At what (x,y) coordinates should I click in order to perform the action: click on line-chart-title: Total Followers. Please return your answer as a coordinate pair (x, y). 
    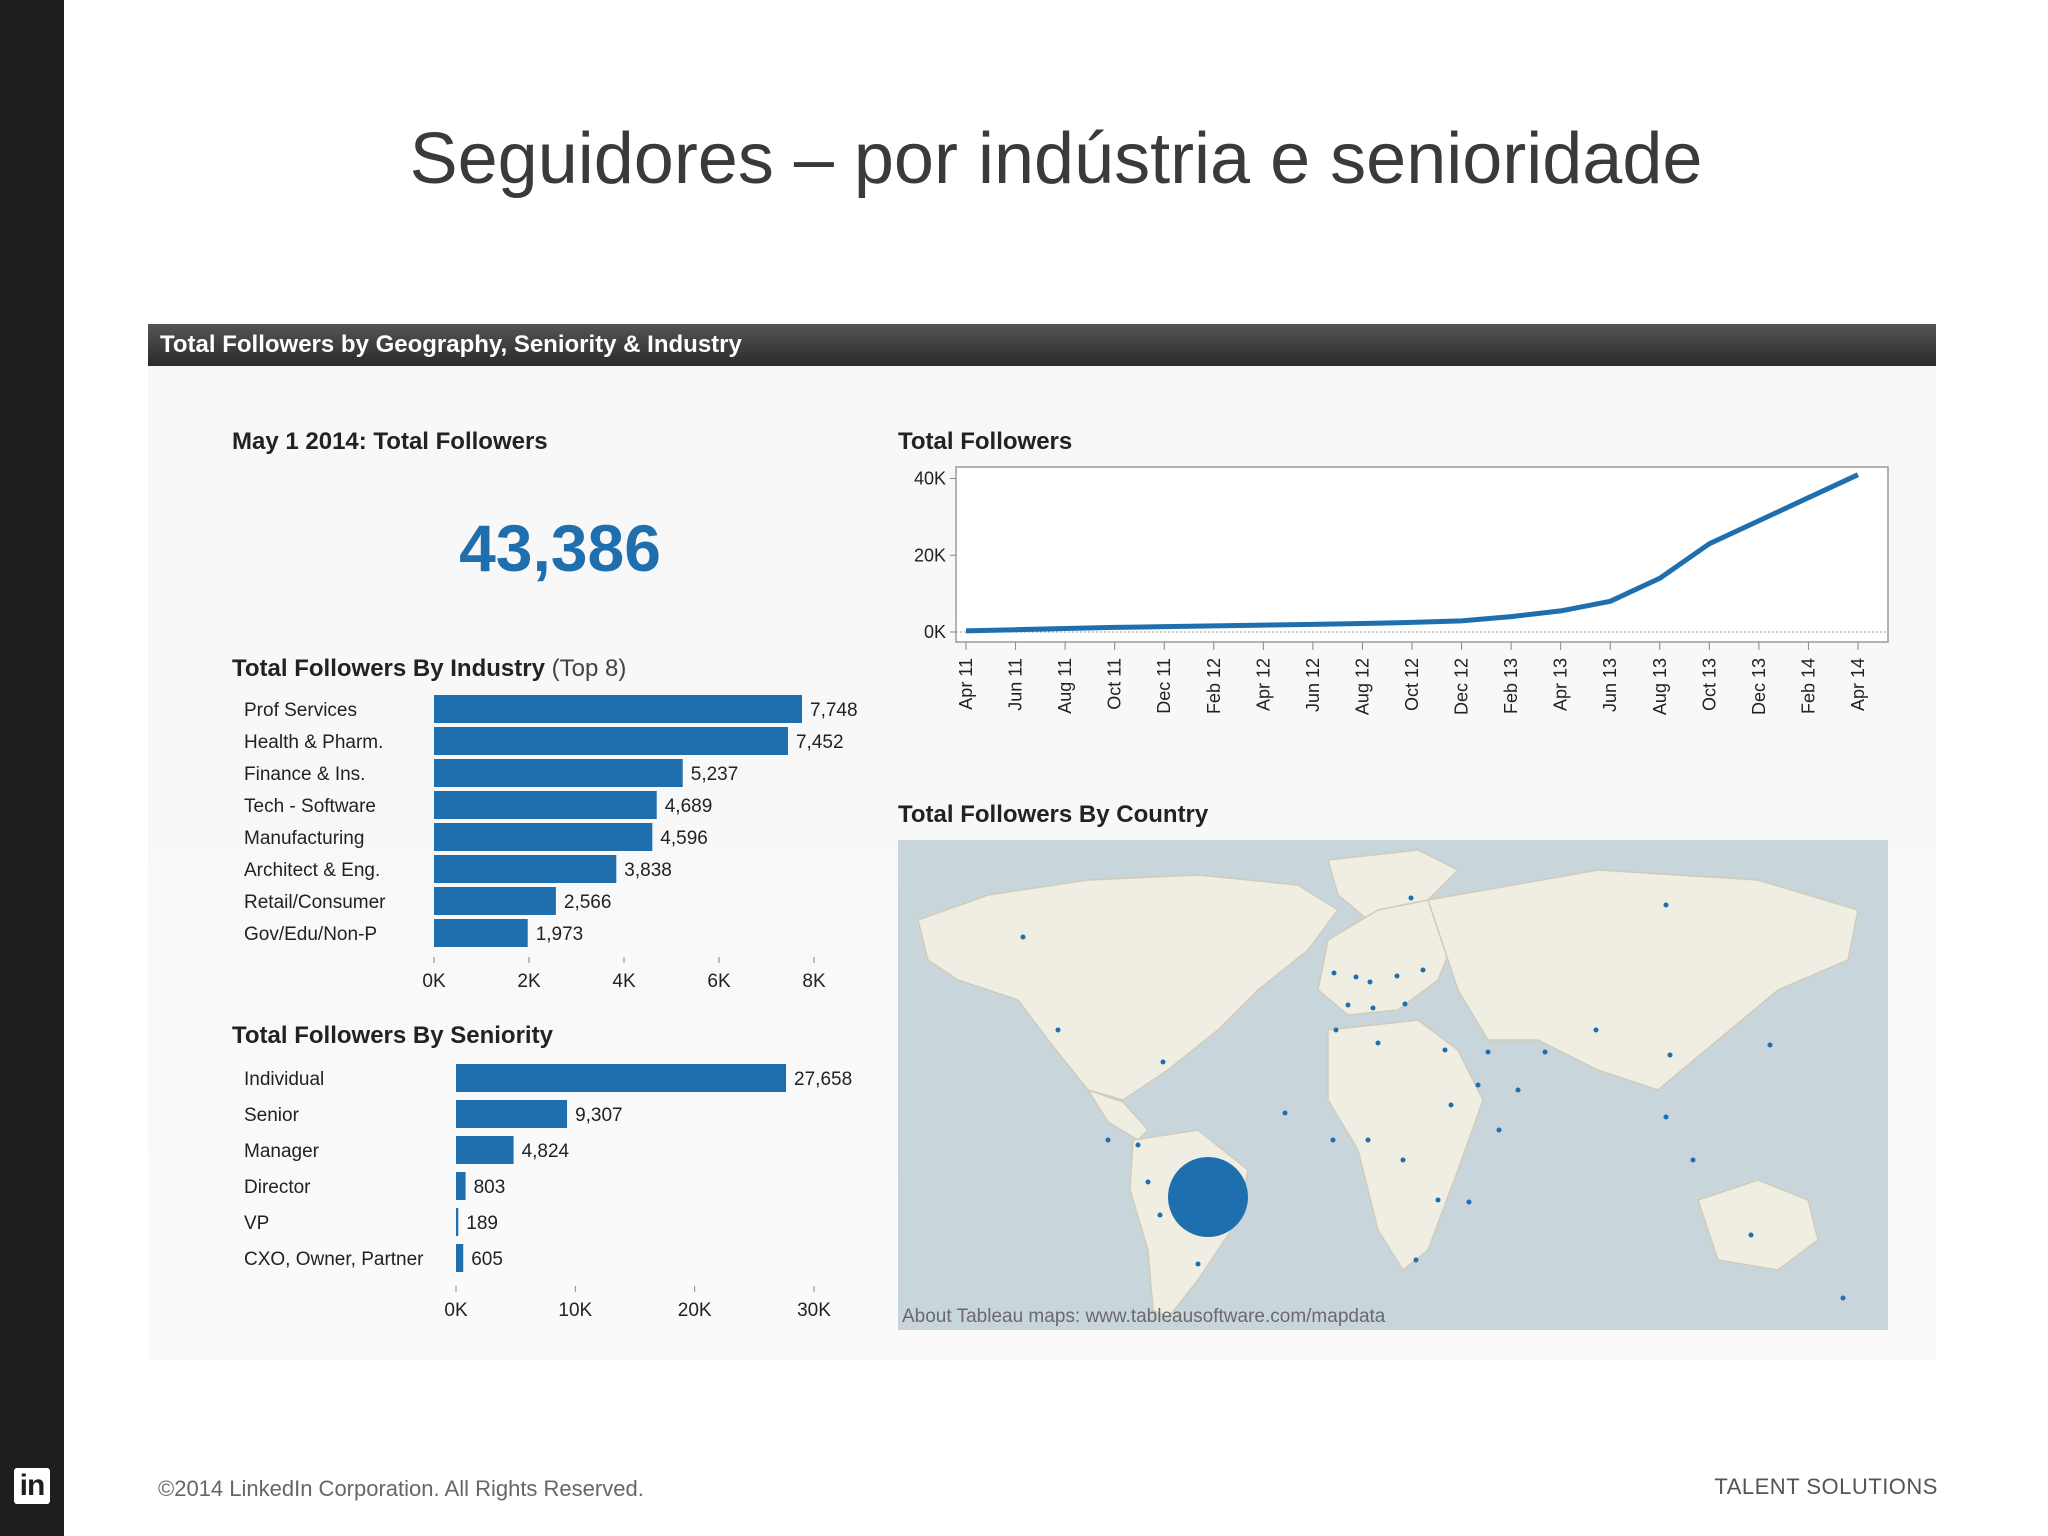
    Looking at the image, I should click on (985, 441).